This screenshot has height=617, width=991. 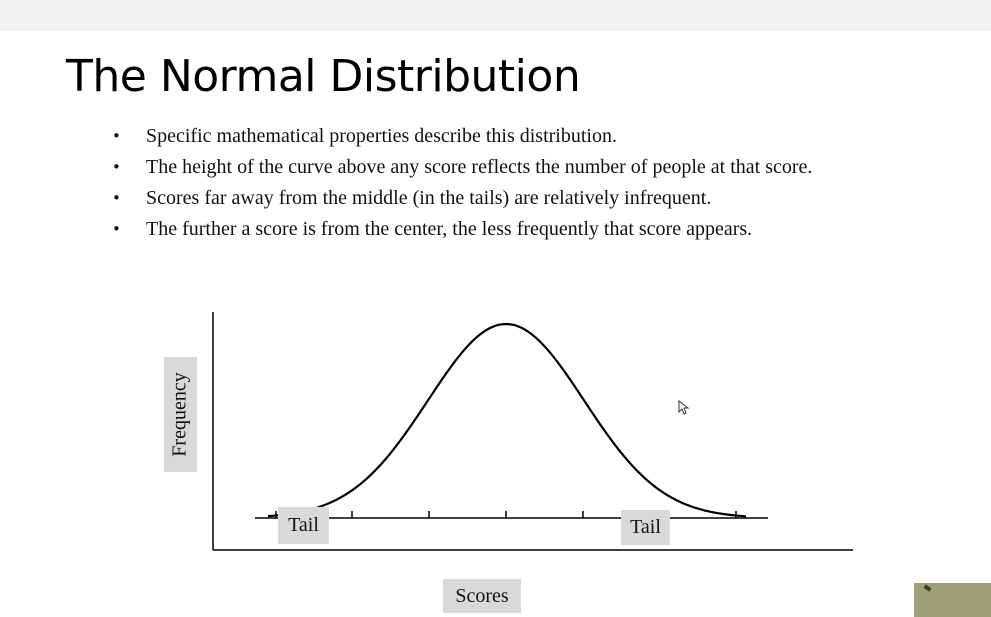 What do you see at coordinates (303, 525) in the screenshot?
I see `tail-label-left: Tail` at bounding box center [303, 525].